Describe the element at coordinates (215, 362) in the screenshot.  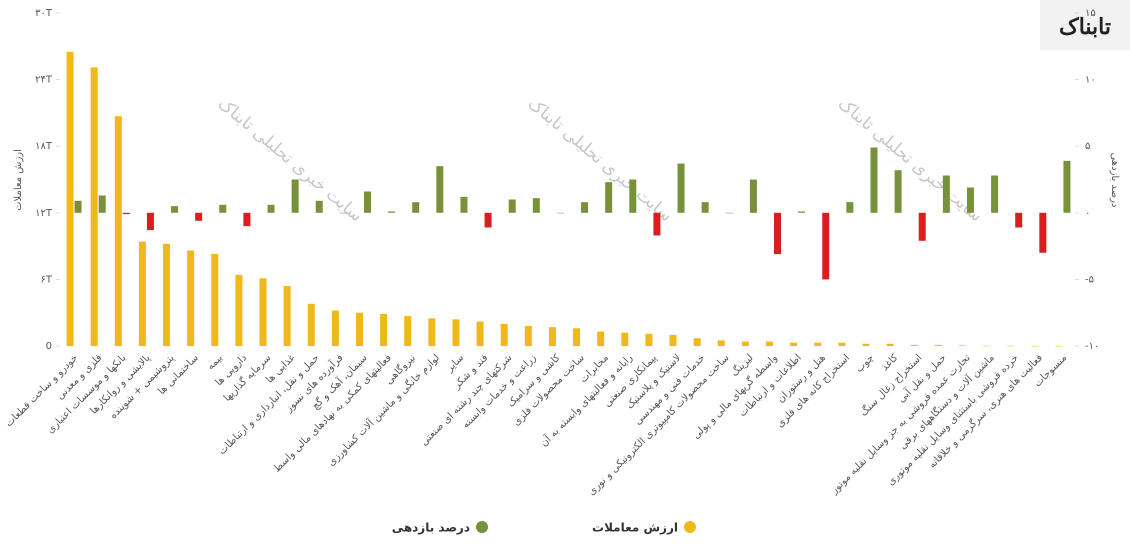
I see `x-tick-label: بیمه` at that location.